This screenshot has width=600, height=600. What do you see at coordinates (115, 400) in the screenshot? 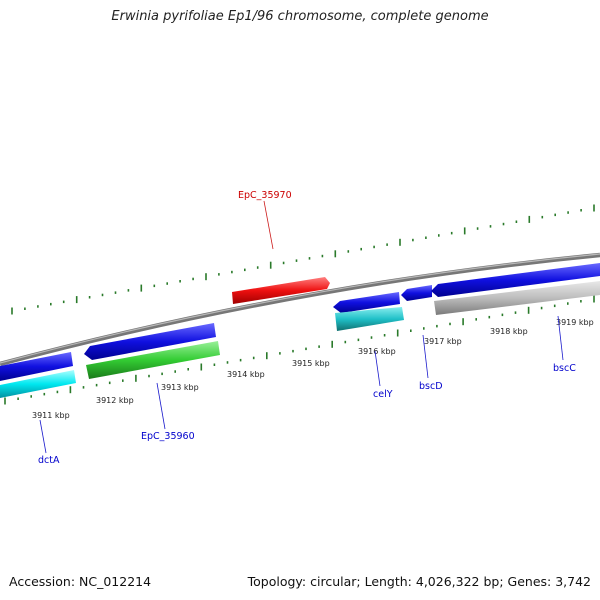
I see `tick-label: 3912 kbp` at bounding box center [115, 400].